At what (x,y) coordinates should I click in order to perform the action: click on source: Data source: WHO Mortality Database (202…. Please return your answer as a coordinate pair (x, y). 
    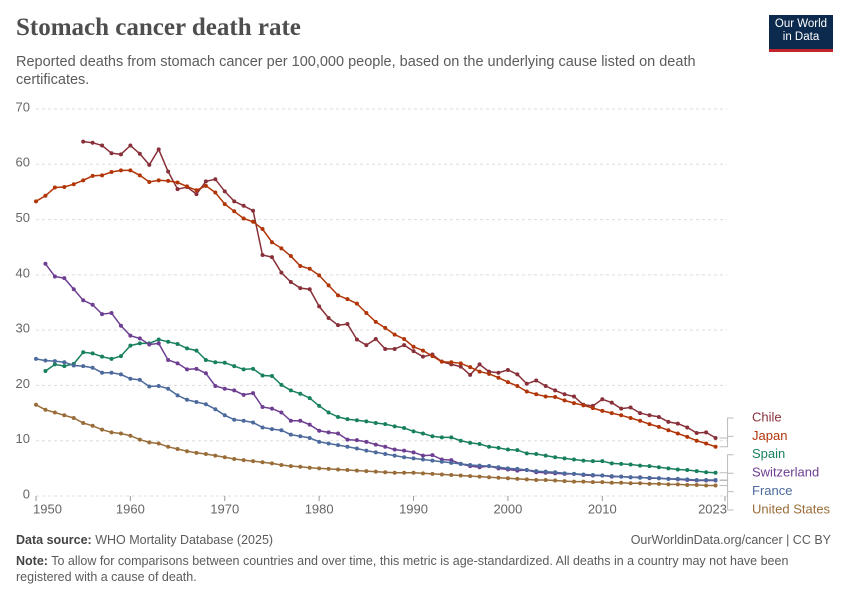
    Looking at the image, I should click on (144, 540).